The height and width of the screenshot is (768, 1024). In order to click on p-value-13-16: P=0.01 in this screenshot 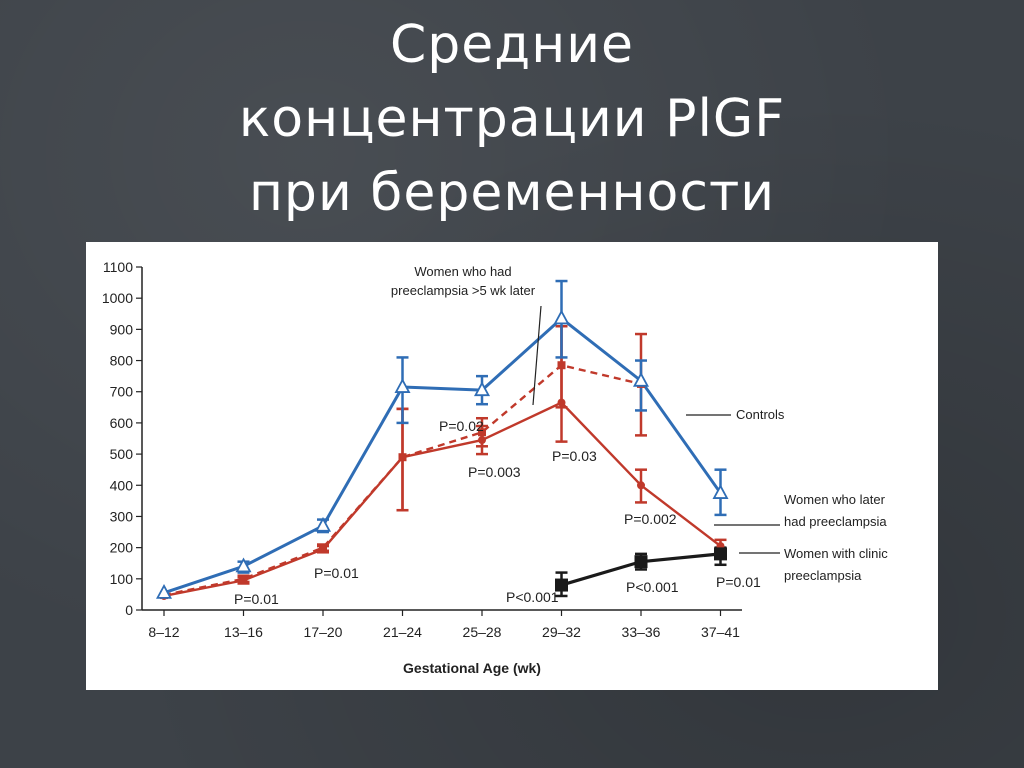, I will do `click(256, 599)`.